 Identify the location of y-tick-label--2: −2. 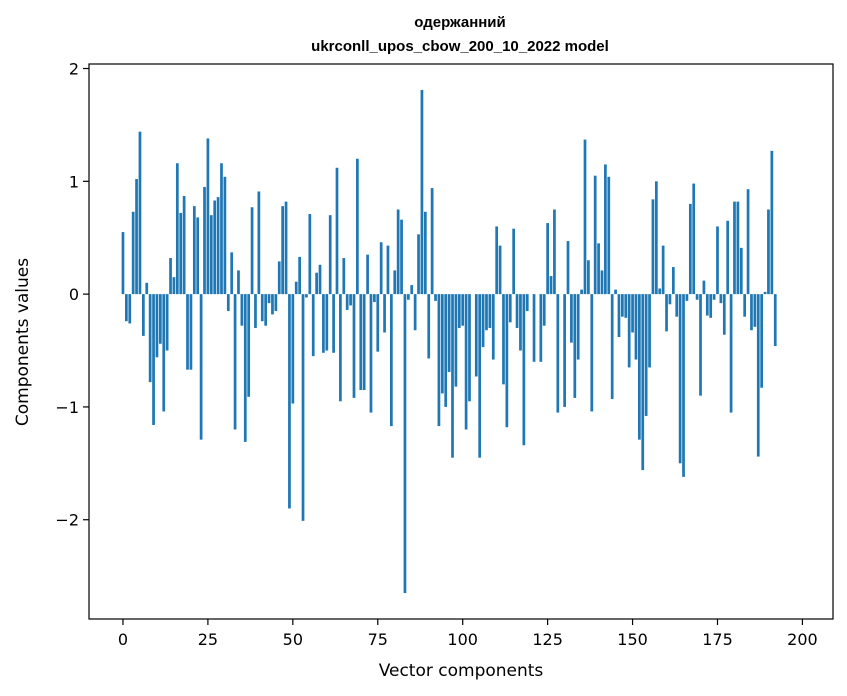
(67, 520).